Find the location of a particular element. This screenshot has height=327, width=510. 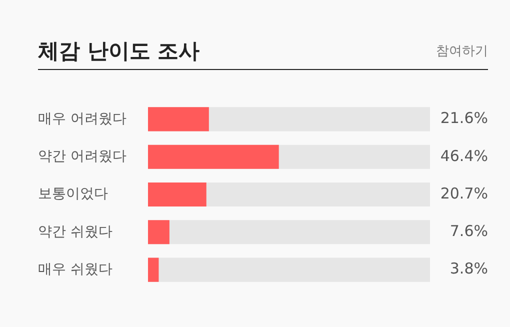

y-tick-label: 매우 쉬웠다 is located at coordinates (75, 269).